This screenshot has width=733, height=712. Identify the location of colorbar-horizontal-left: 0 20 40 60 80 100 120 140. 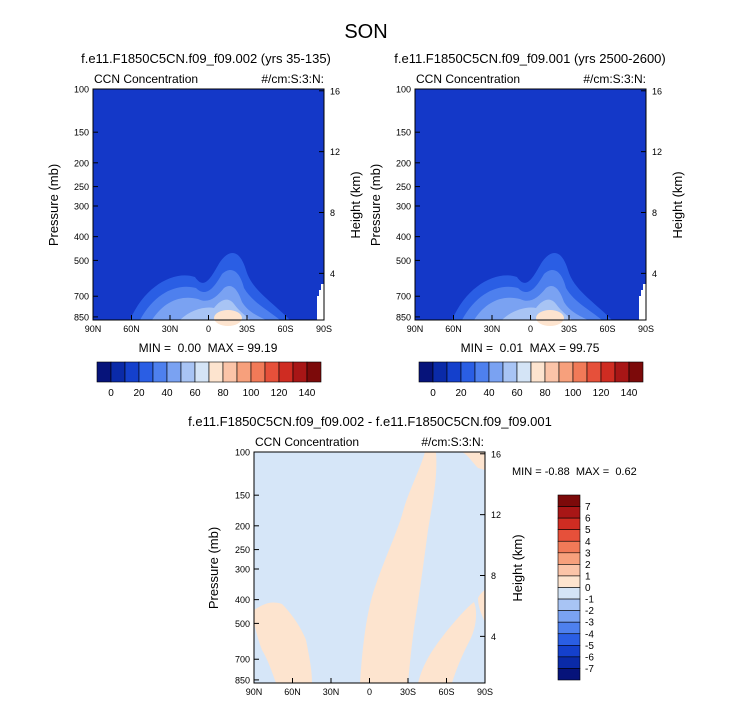
(209, 380).